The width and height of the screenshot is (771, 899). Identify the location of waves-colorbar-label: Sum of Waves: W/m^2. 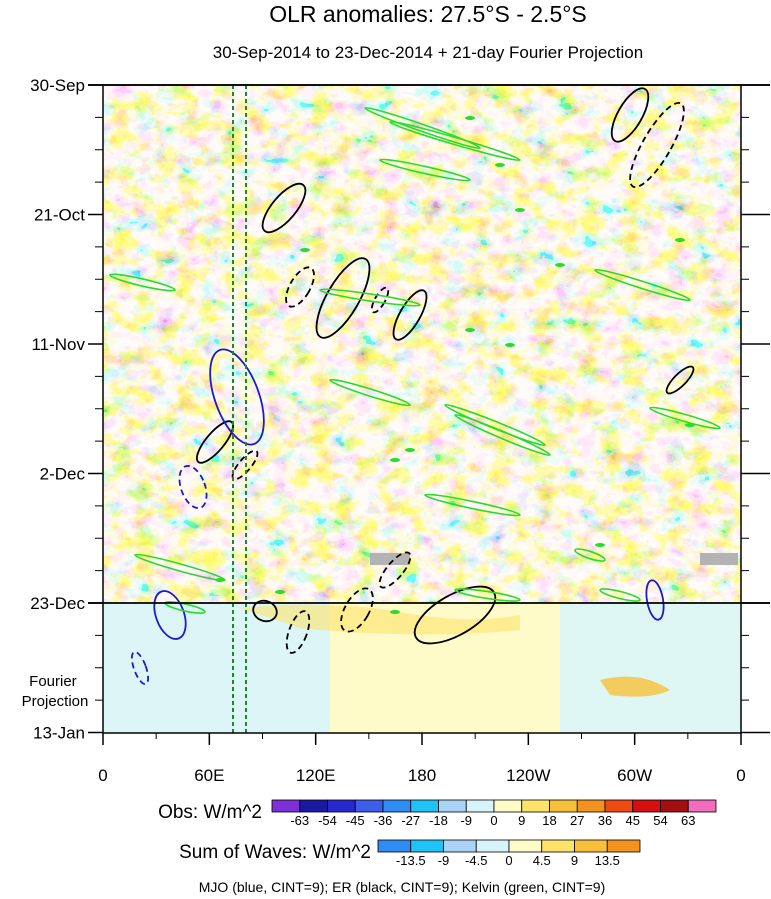
(275, 852).